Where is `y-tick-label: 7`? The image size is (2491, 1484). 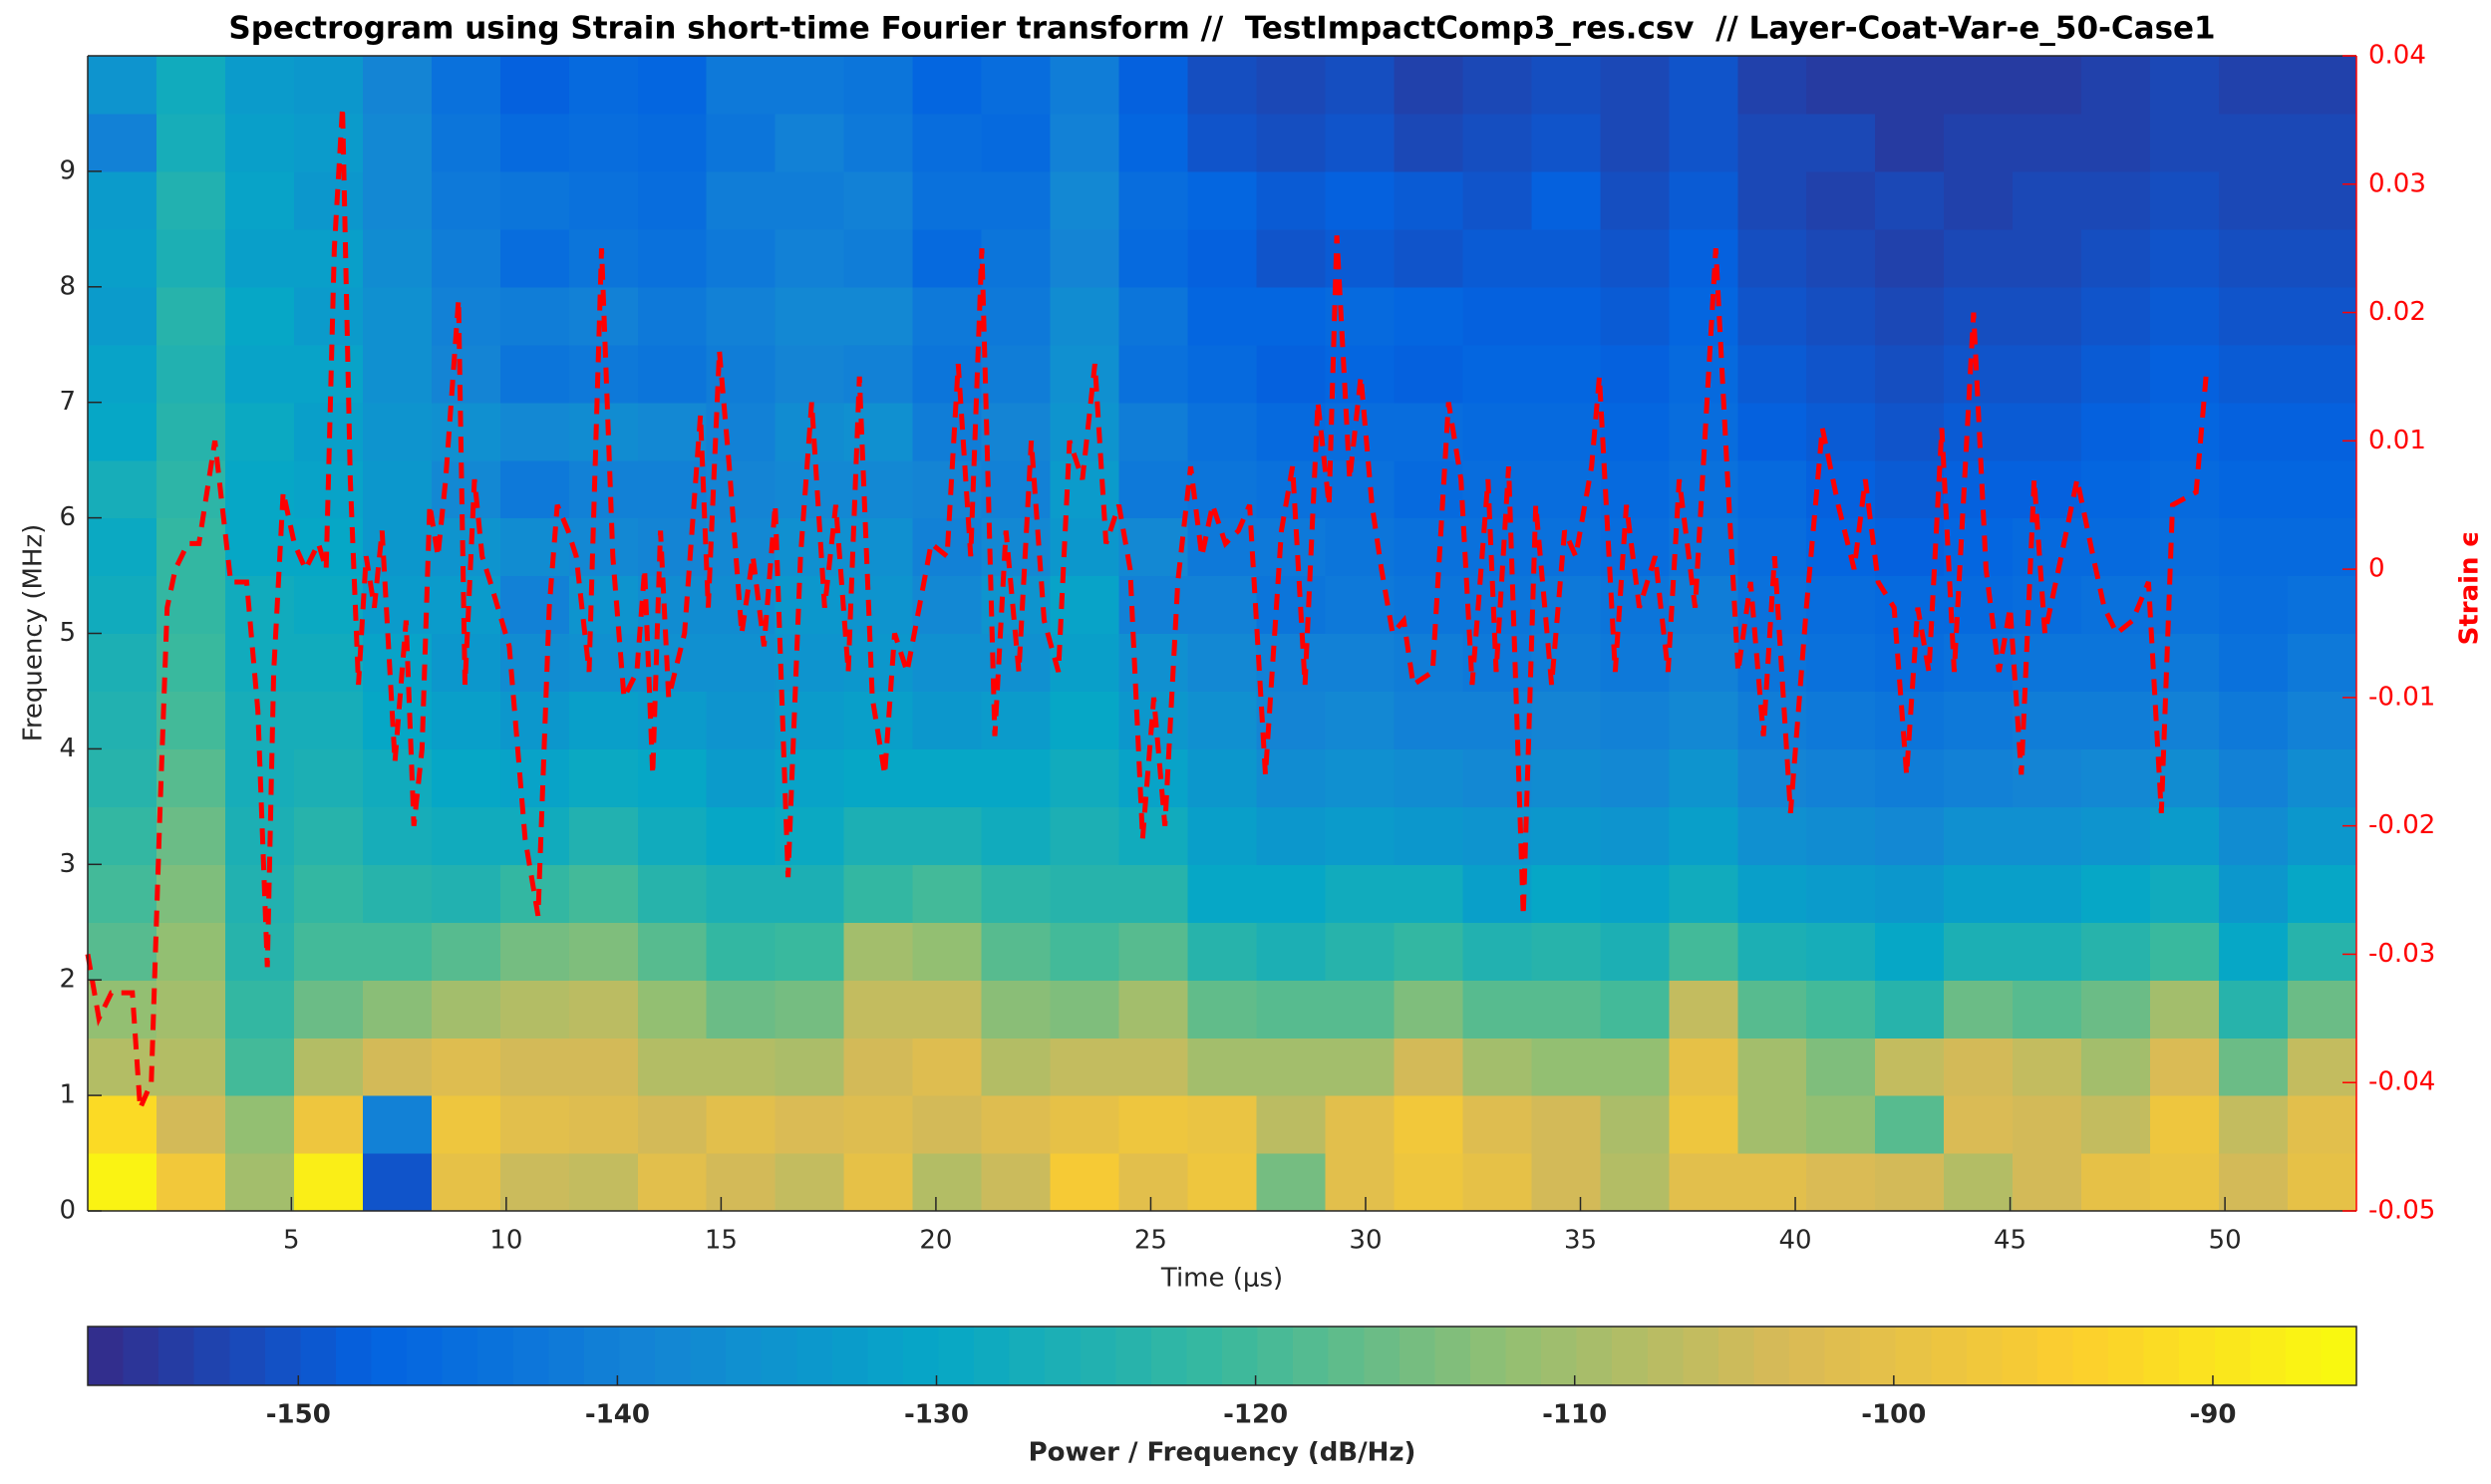 y-tick-label: 7 is located at coordinates (67, 402).